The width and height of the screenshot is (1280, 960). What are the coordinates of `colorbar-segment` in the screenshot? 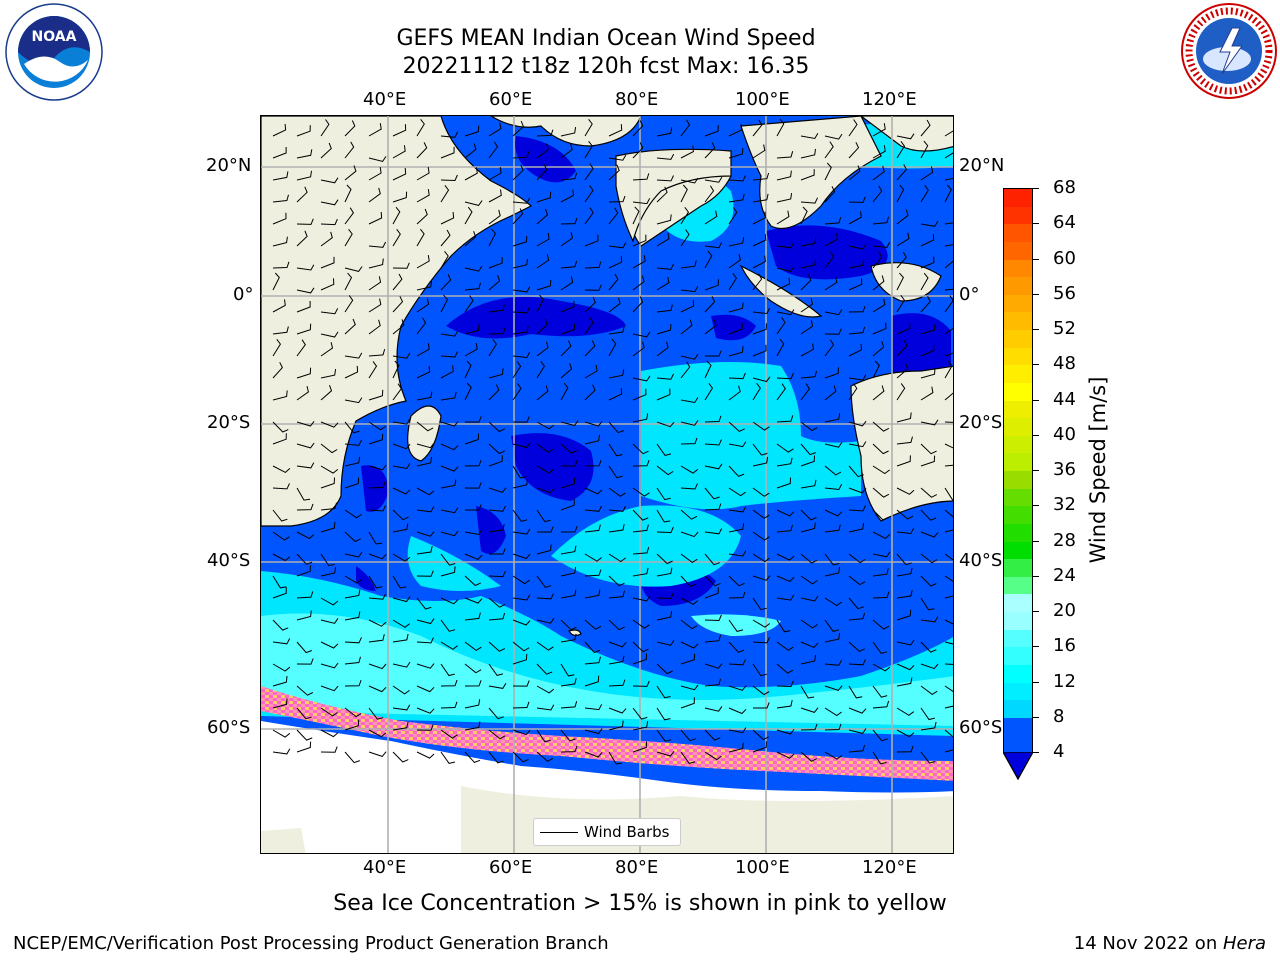 It's located at (1018, 603).